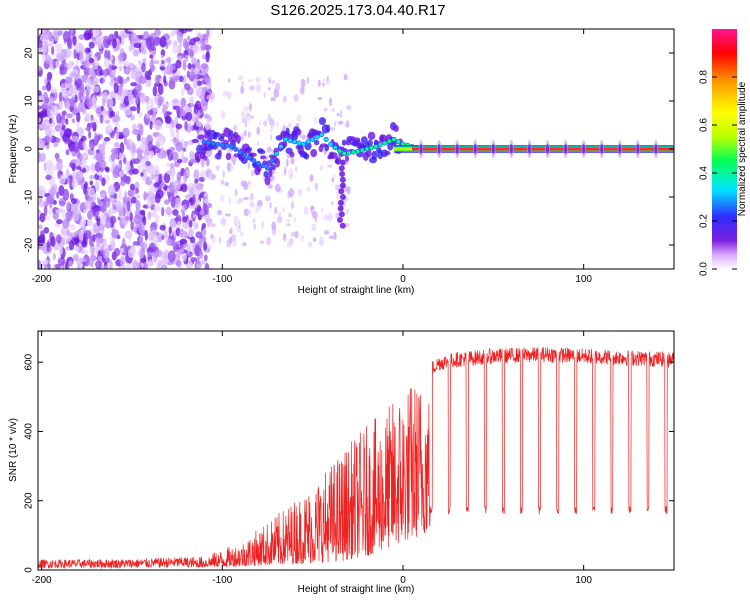  What do you see at coordinates (704, 77) in the screenshot?
I see `colorbar-tick-label: 0.8` at bounding box center [704, 77].